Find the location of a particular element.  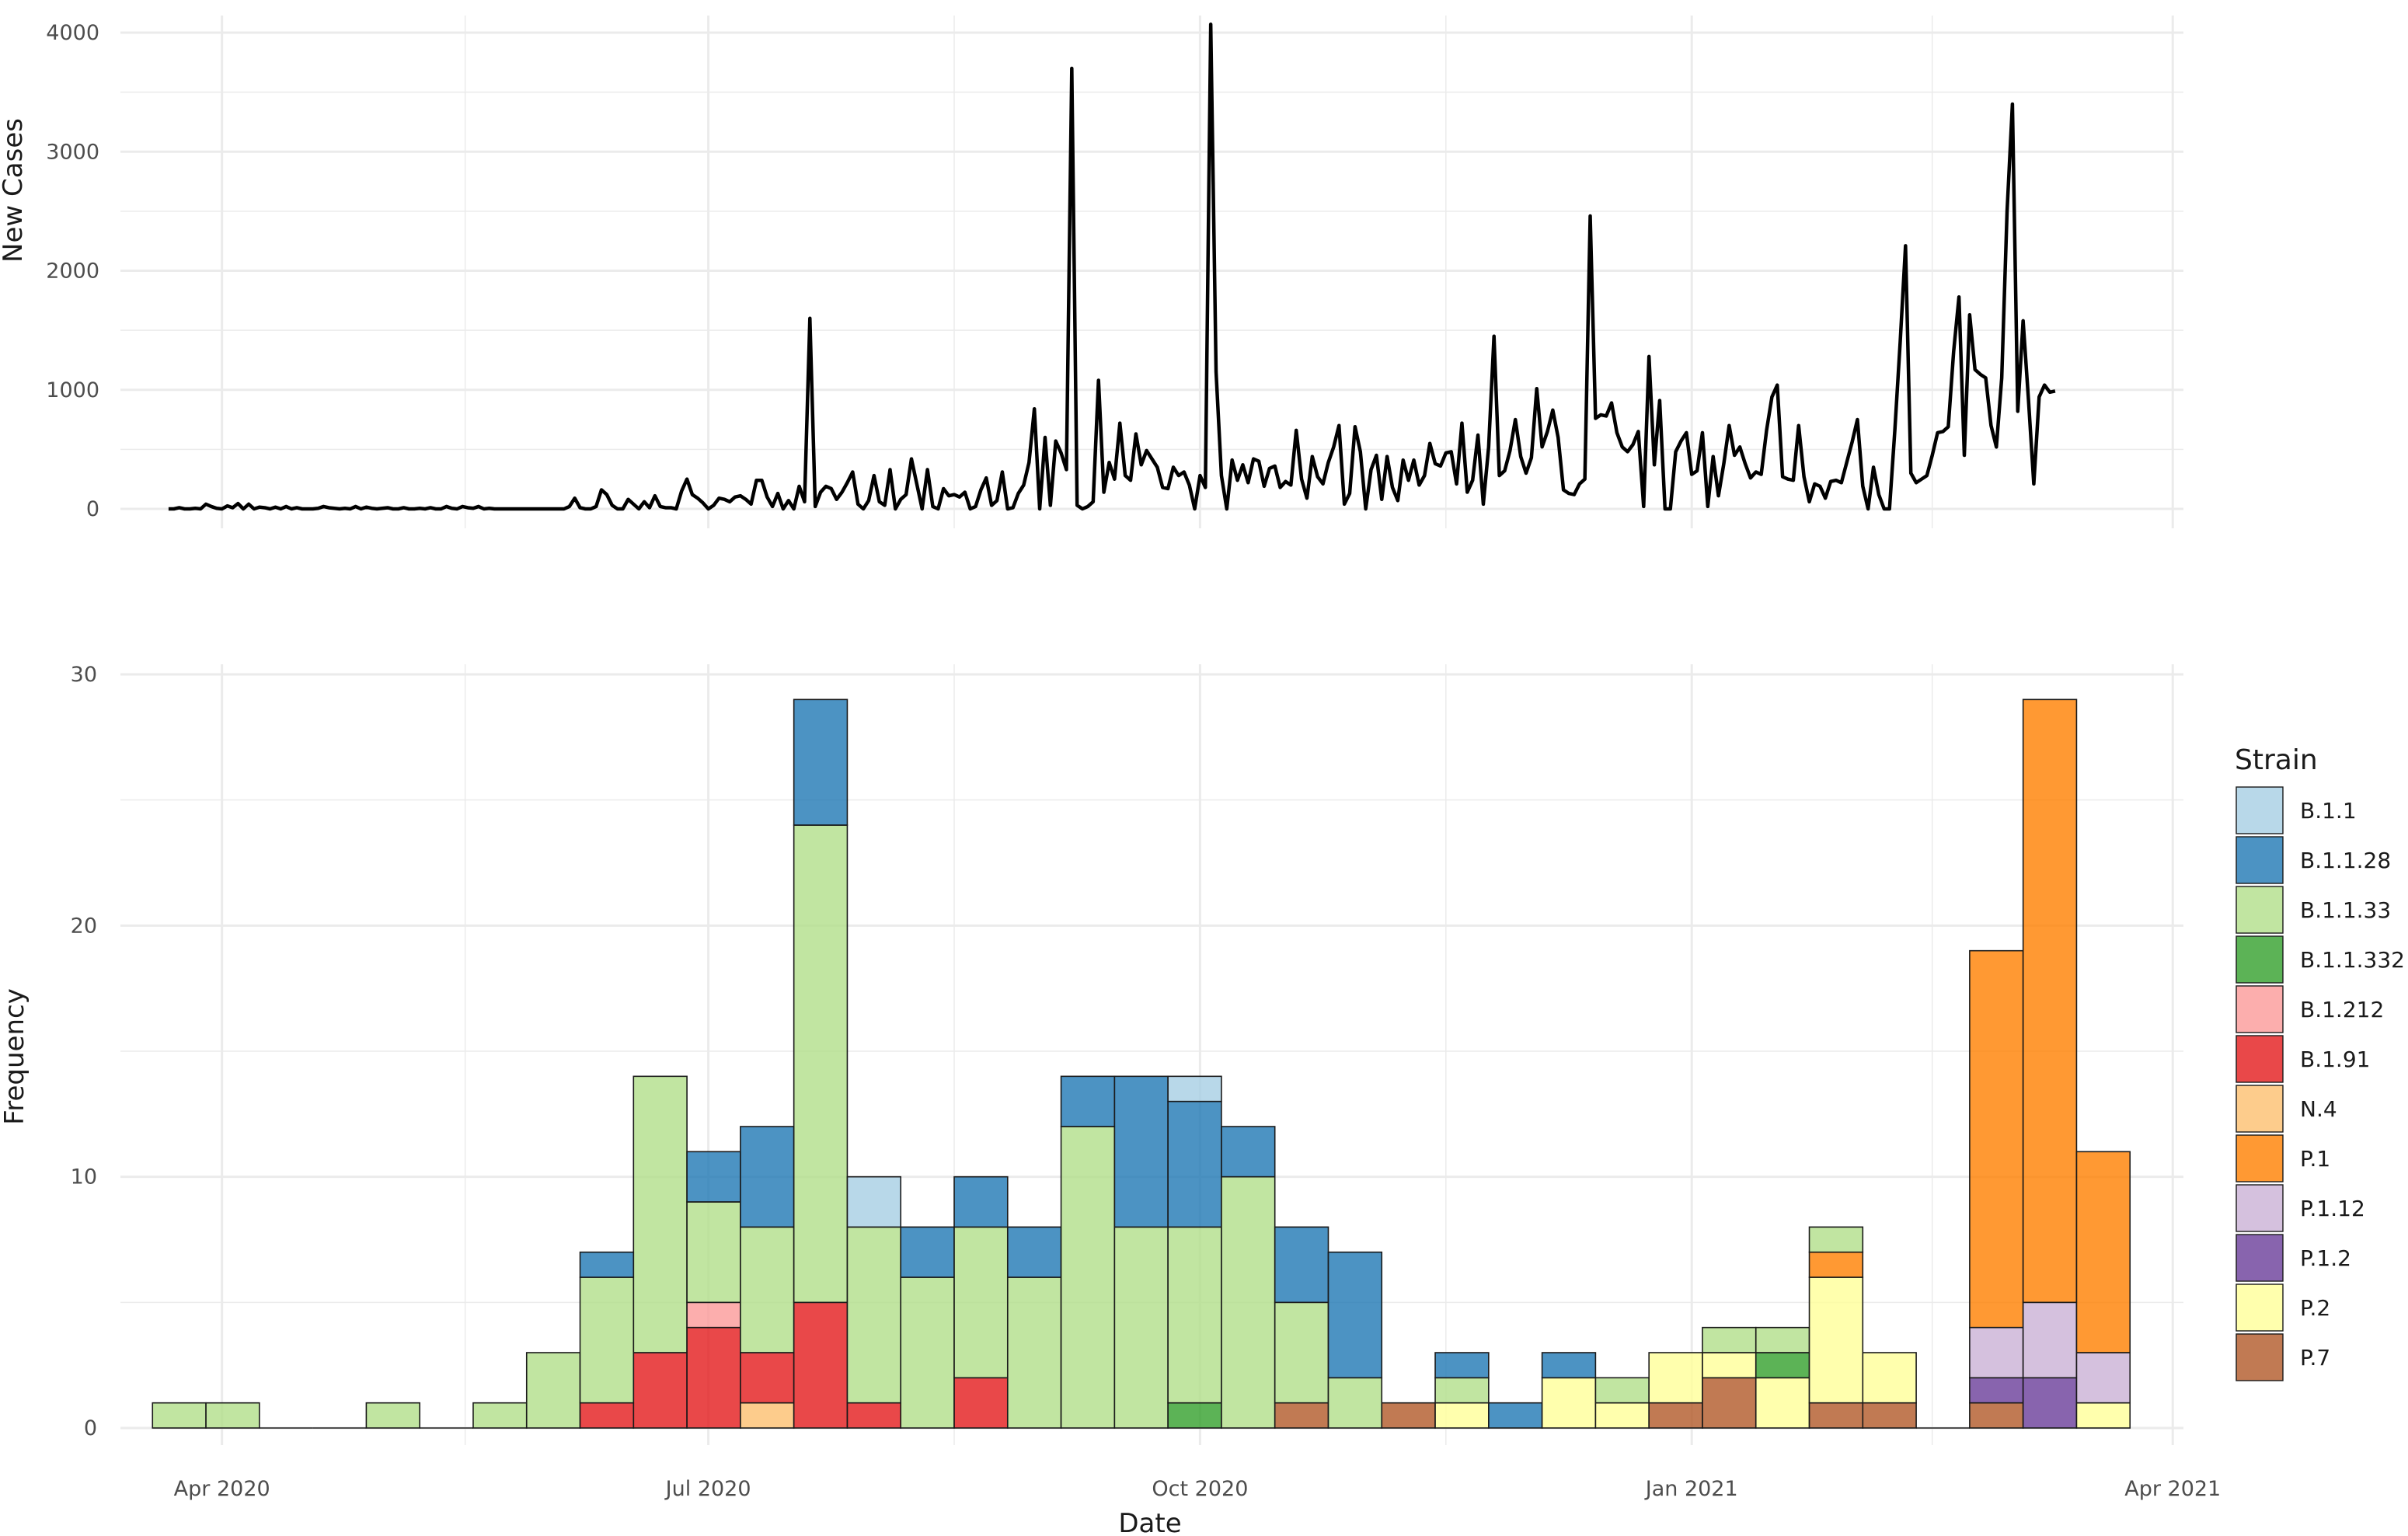

y-tick-label: 1000 is located at coordinates (72, 390).